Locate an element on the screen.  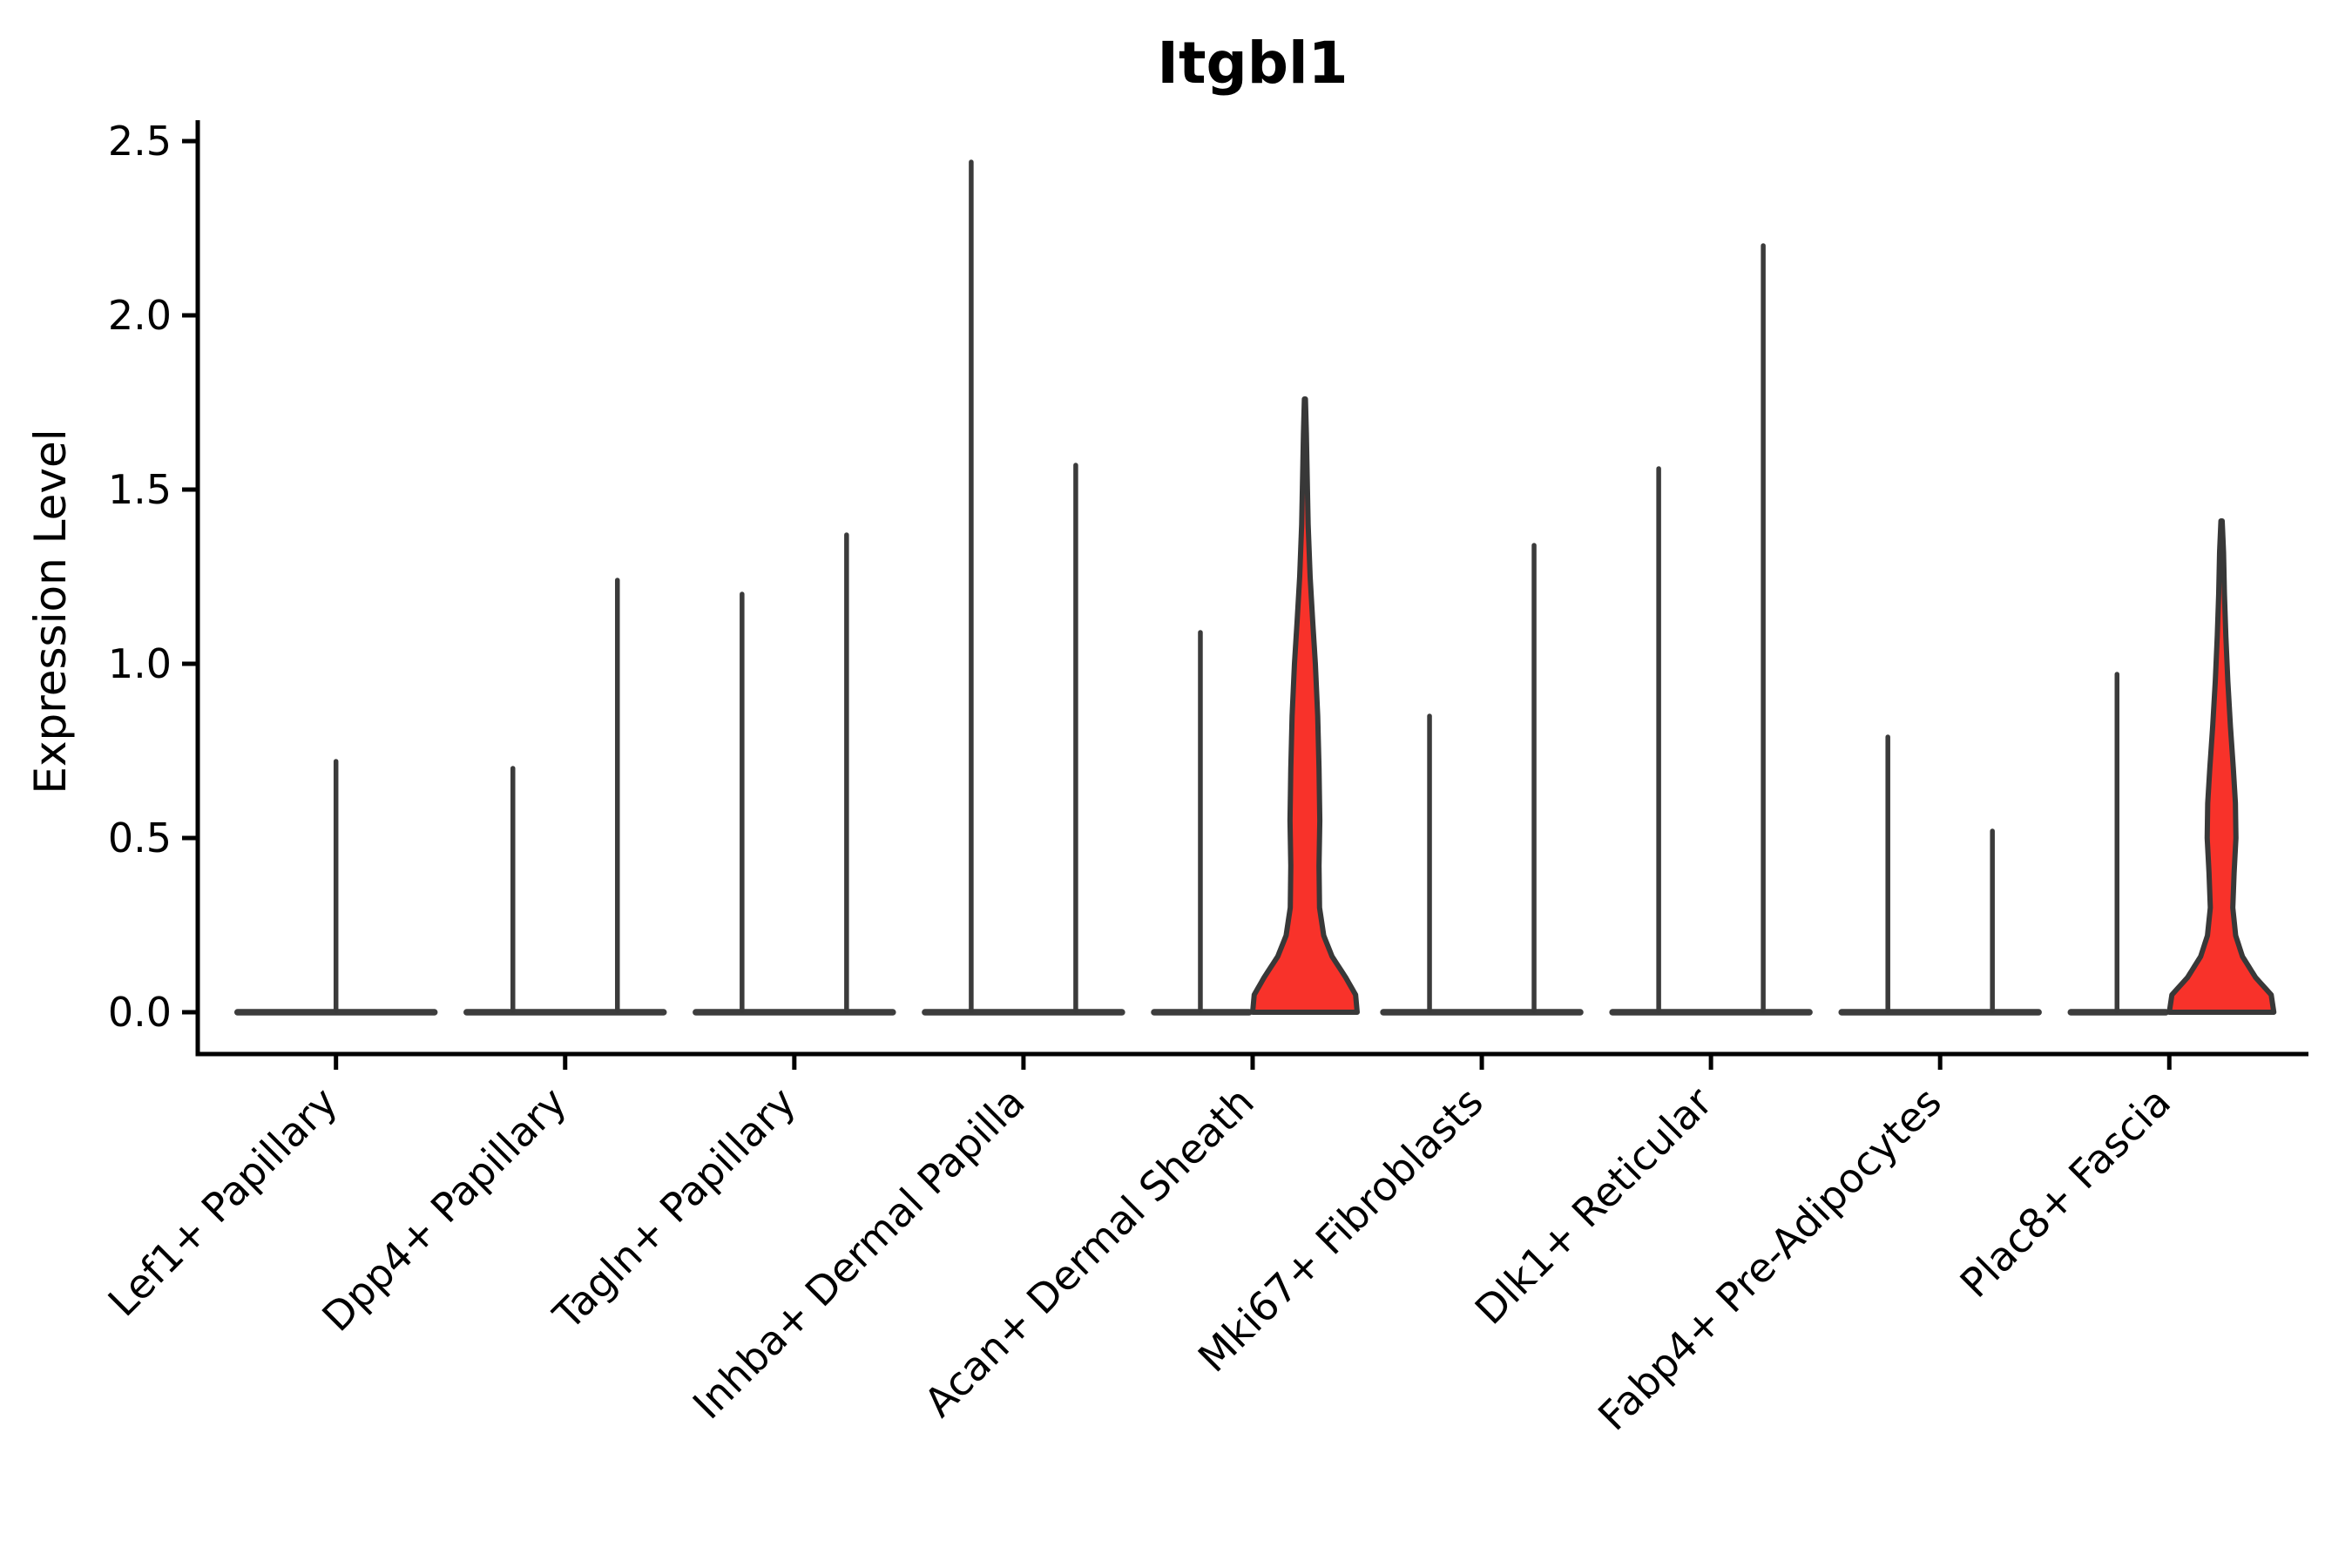
x-tick-label: Dlk1+ Reticular is located at coordinates (1594, 1206).